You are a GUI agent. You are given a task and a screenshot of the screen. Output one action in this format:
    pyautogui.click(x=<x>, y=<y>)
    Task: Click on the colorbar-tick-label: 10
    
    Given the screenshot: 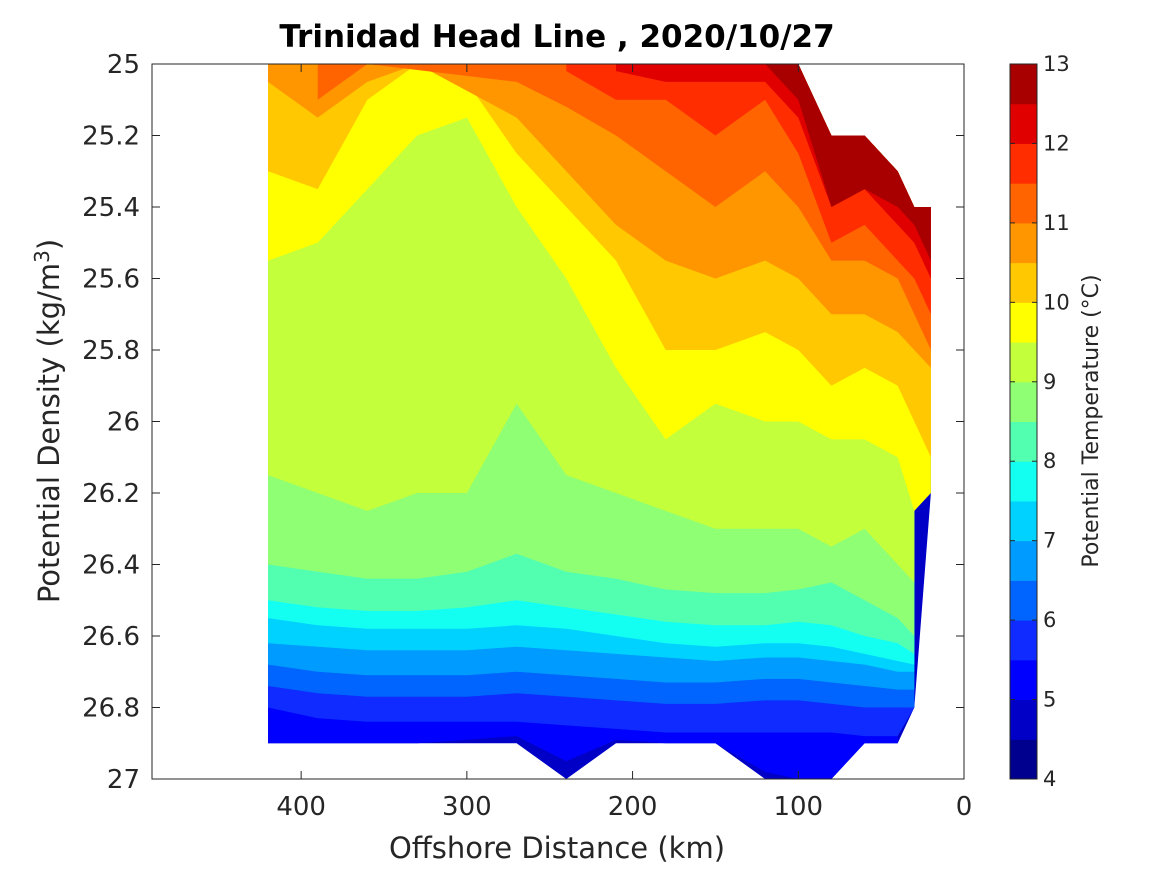 What is the action you would take?
    pyautogui.click(x=1056, y=302)
    